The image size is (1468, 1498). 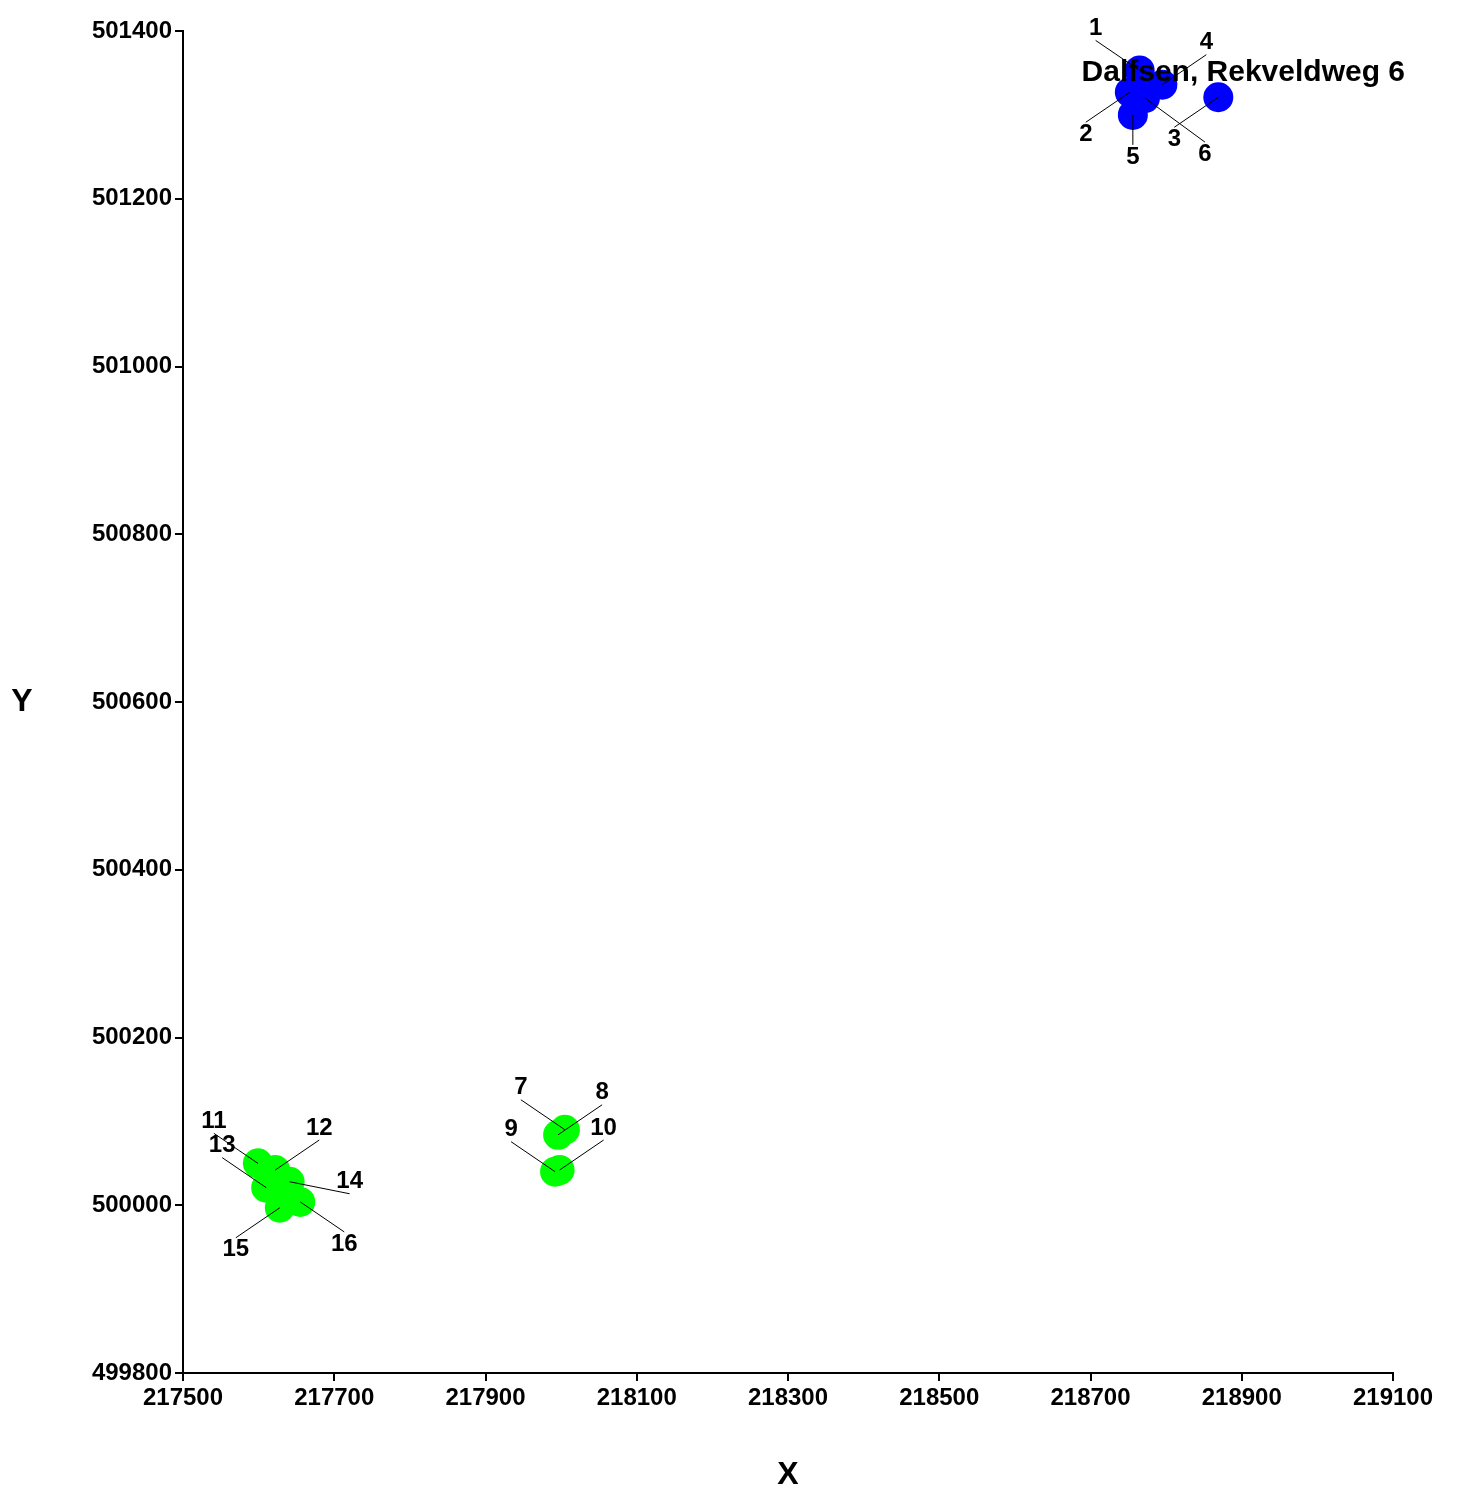 What do you see at coordinates (636, 1397) in the screenshot?
I see `x-tick-label: 218100` at bounding box center [636, 1397].